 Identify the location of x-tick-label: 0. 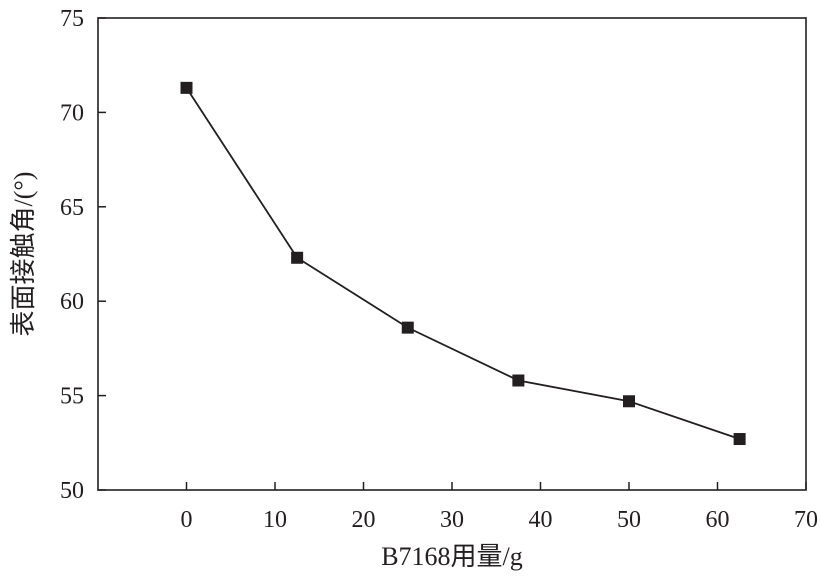
(187, 520).